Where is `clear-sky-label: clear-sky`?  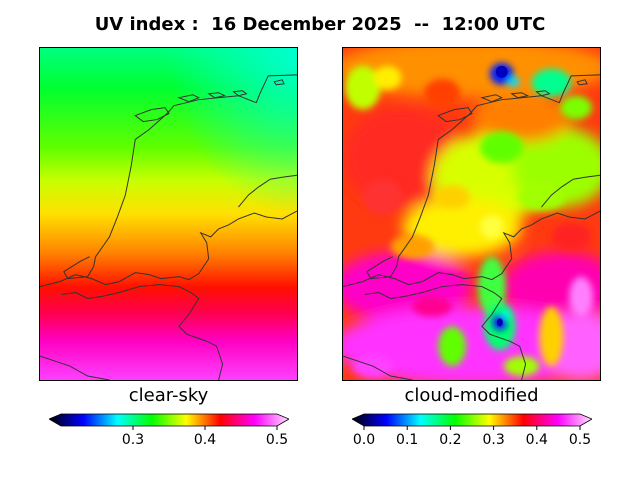
clear-sky-label: clear-sky is located at coordinates (168, 395).